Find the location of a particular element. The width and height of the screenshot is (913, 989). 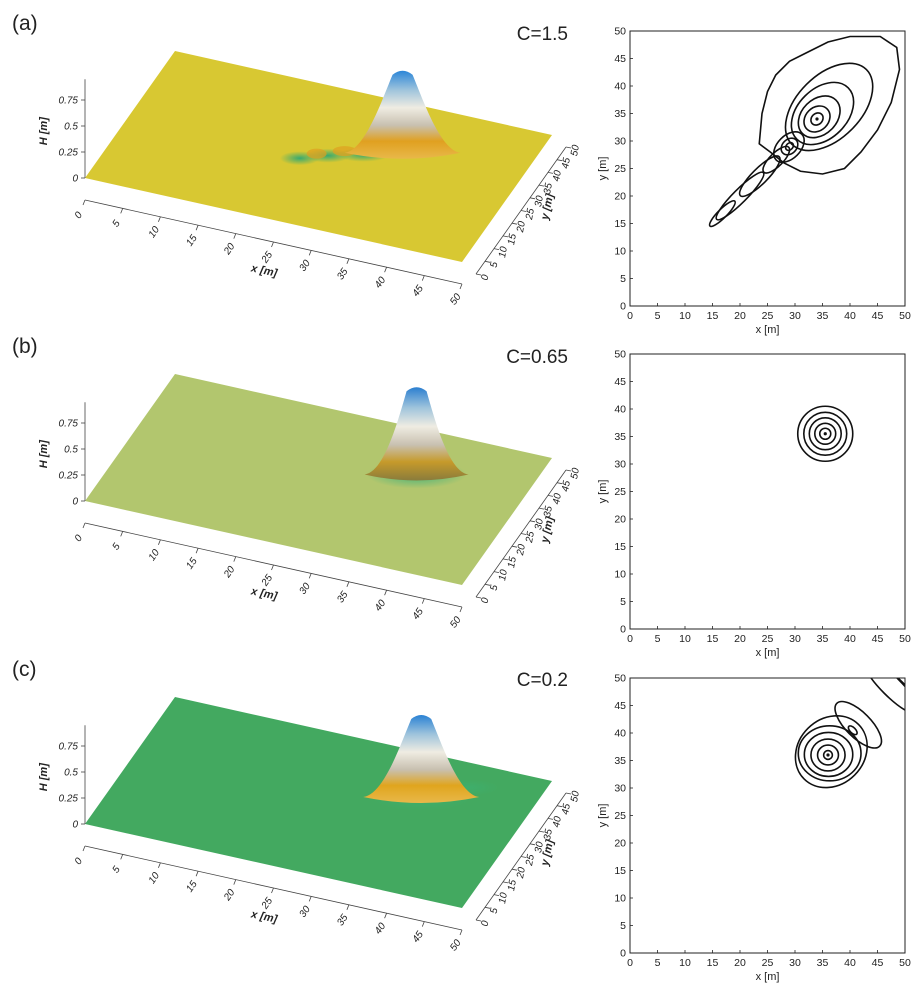

x-axis-title: x [m] is located at coordinates (264, 916).